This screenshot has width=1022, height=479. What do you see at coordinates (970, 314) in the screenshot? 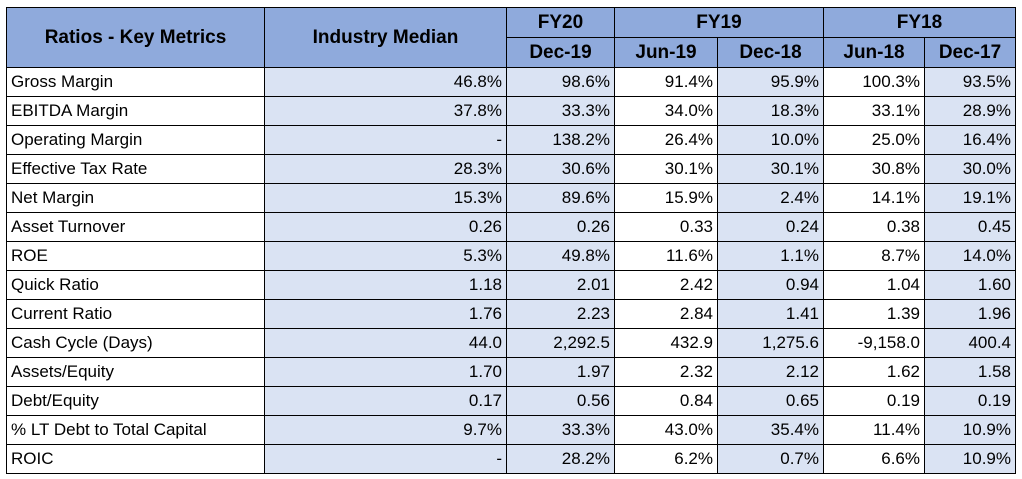
I see `period-value-cell: 1.96` at bounding box center [970, 314].